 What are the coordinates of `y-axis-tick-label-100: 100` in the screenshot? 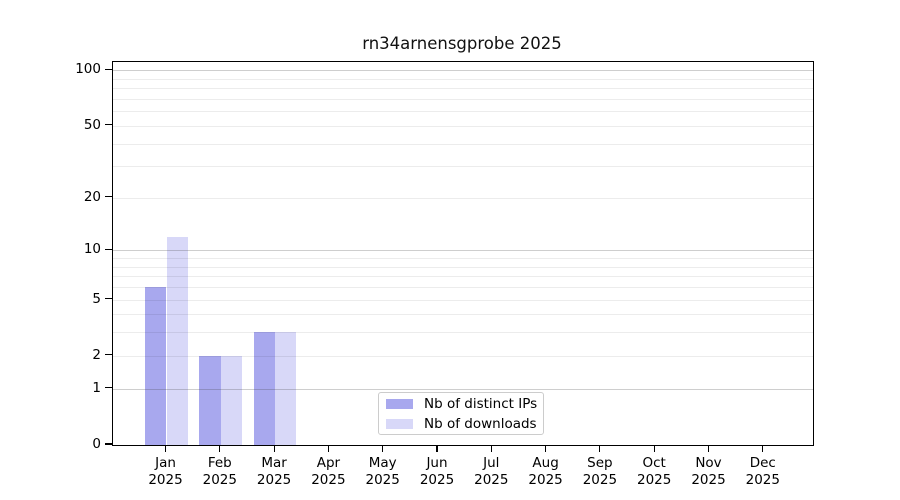 It's located at (88, 69).